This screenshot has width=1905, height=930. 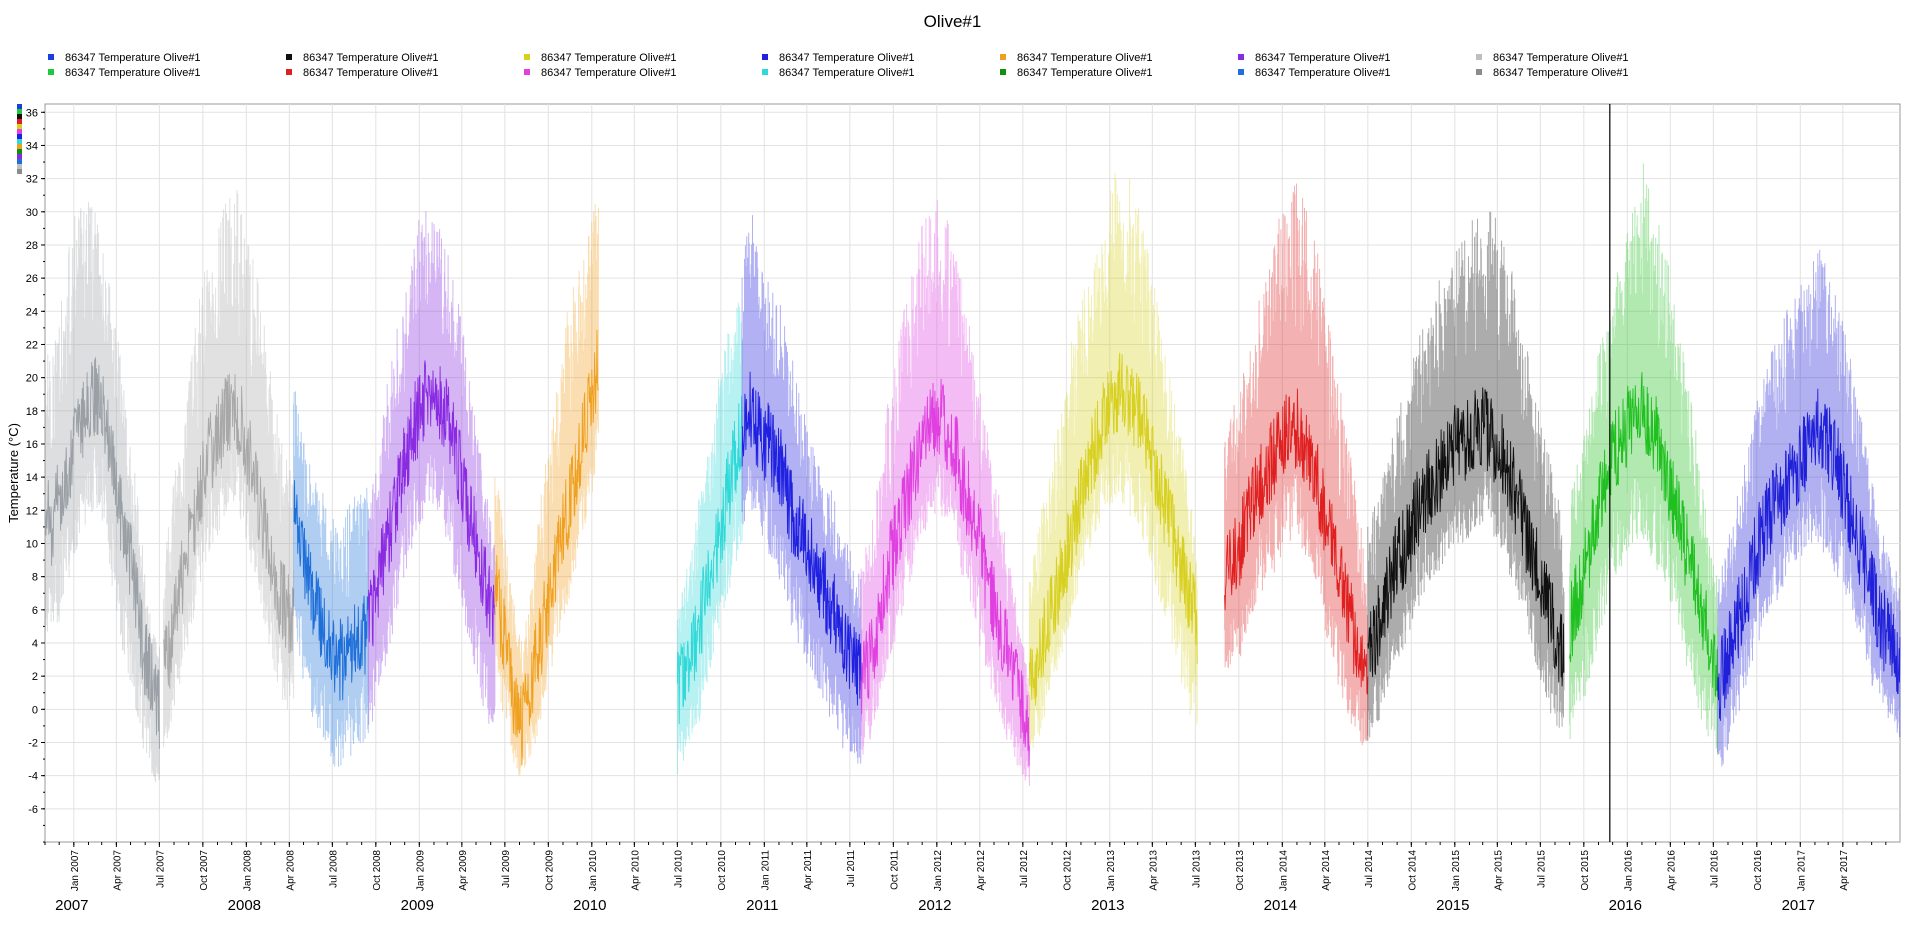 I want to click on x-year-label: 2015, so click(x=1452, y=905).